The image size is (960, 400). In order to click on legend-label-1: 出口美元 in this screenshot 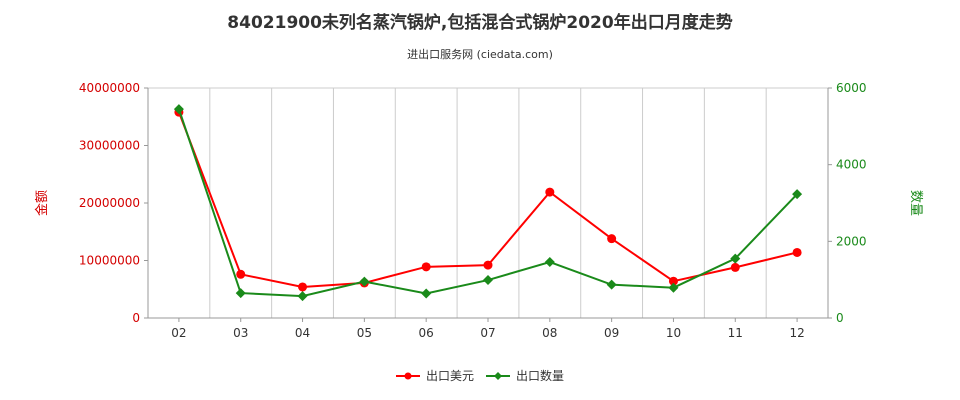, I will do `click(450, 376)`.